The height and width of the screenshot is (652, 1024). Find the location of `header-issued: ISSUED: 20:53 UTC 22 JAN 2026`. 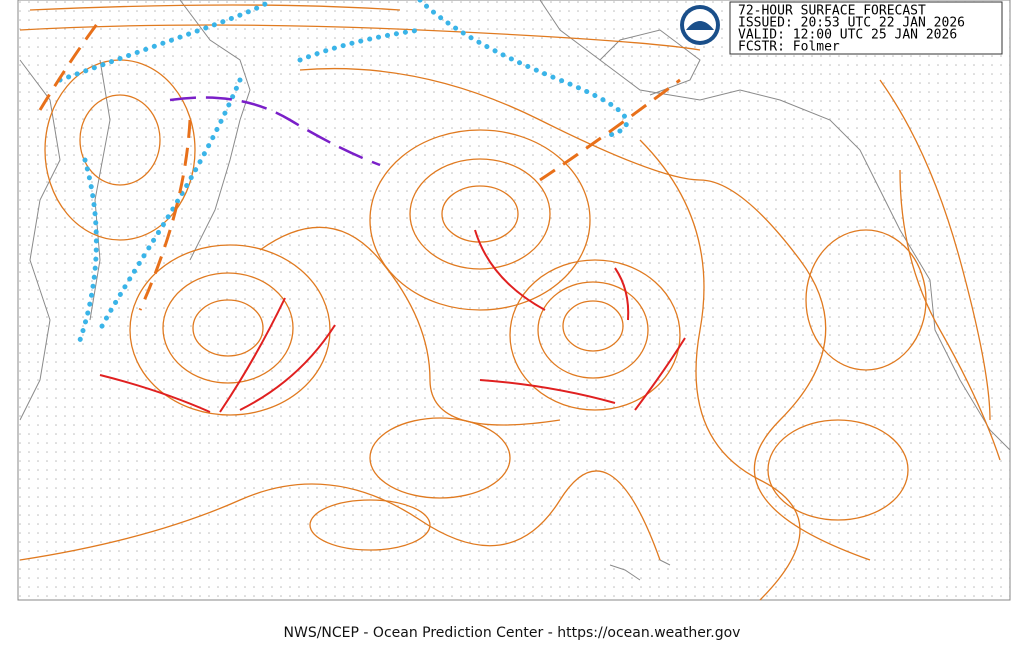

header-issued: ISSUED: 20:53 UTC 22 JAN 2026 is located at coordinates (851, 23).